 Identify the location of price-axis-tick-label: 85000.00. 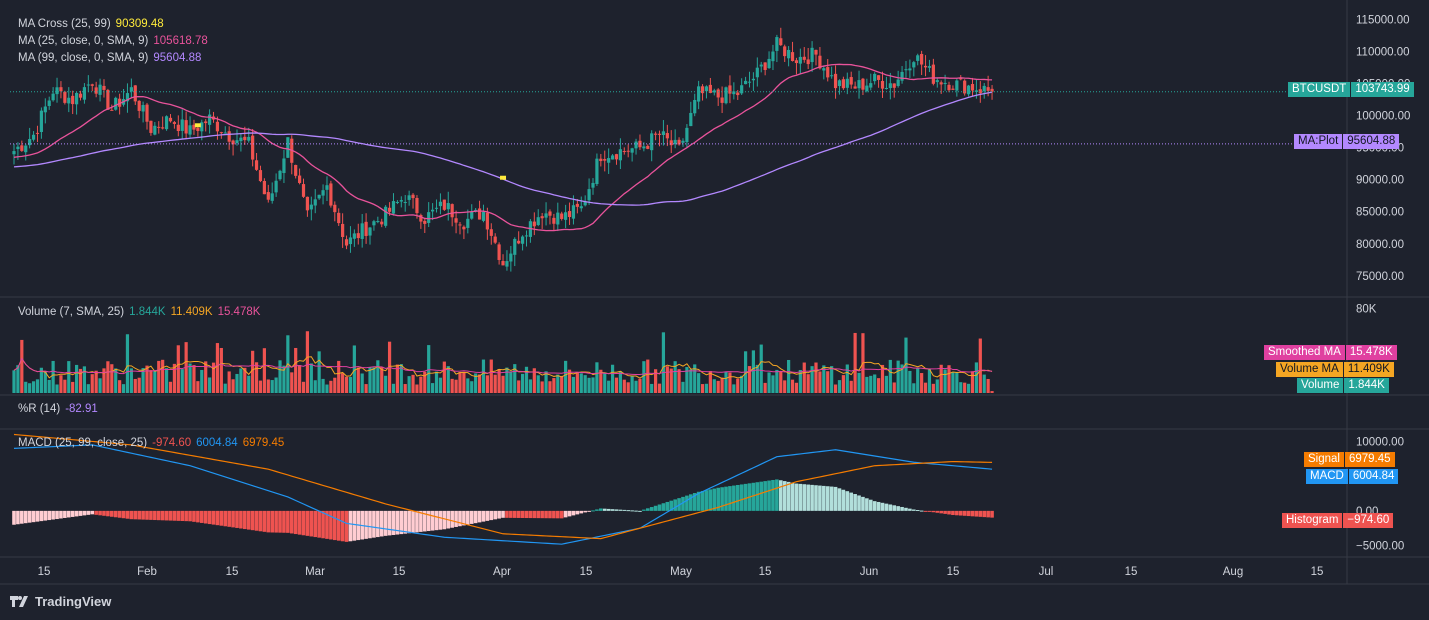
(1380, 213).